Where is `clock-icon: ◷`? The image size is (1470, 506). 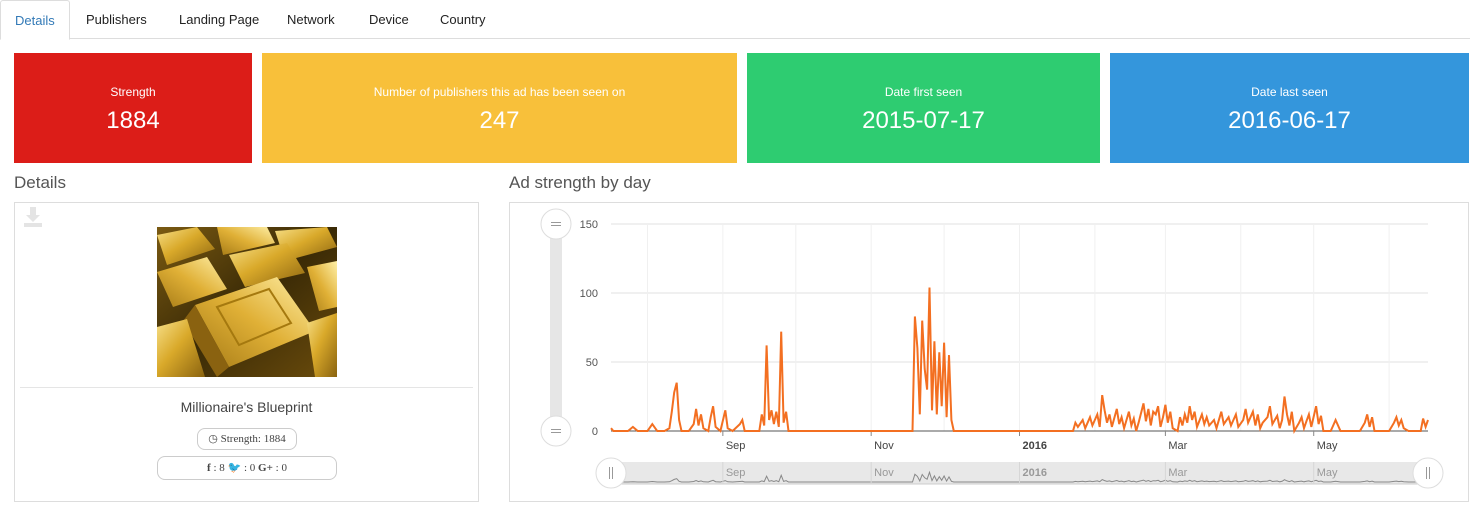
clock-icon: ◷ is located at coordinates (213, 439).